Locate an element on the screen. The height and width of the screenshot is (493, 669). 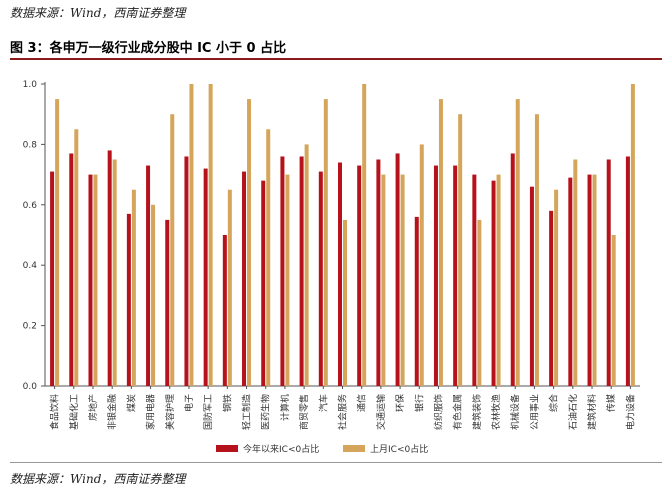
x-tick-label: 社会服务 is located at coordinates (343, 412).